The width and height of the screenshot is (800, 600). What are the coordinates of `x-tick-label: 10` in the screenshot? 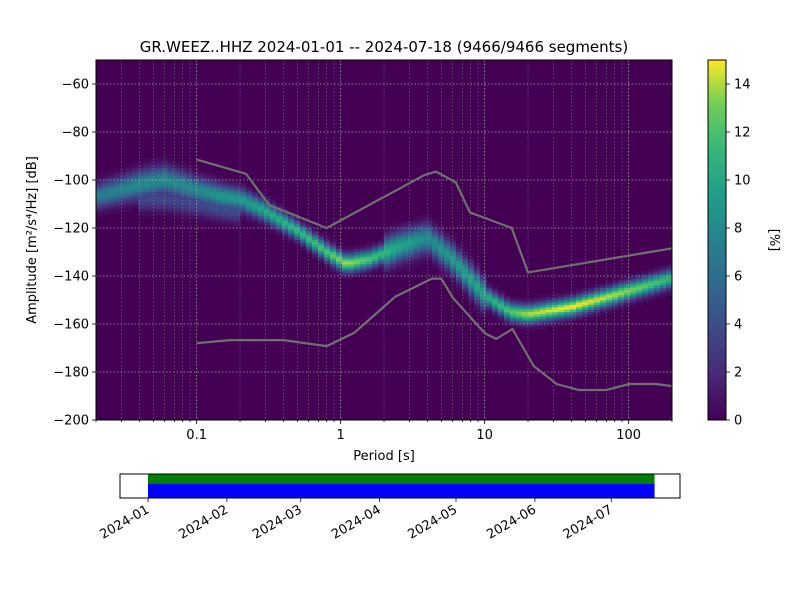 It's located at (484, 435).